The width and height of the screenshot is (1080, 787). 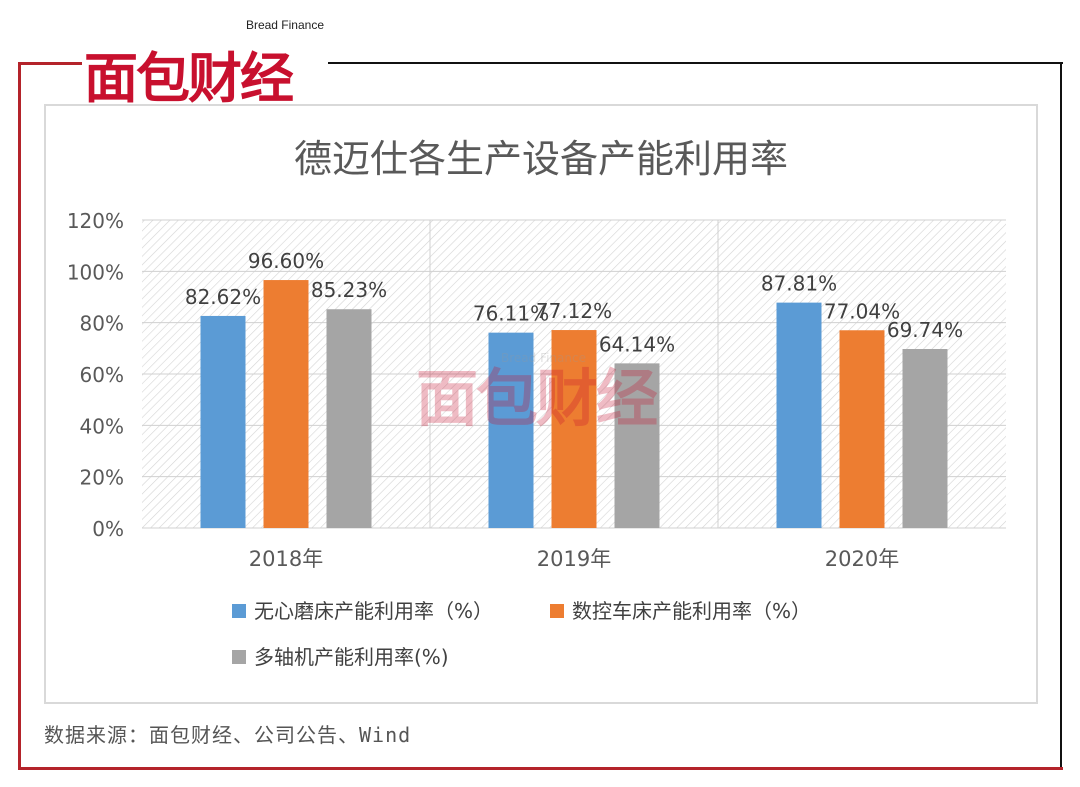 I want to click on legend-label: 无心磨床产能利用率（%）, so click(x=373, y=611).